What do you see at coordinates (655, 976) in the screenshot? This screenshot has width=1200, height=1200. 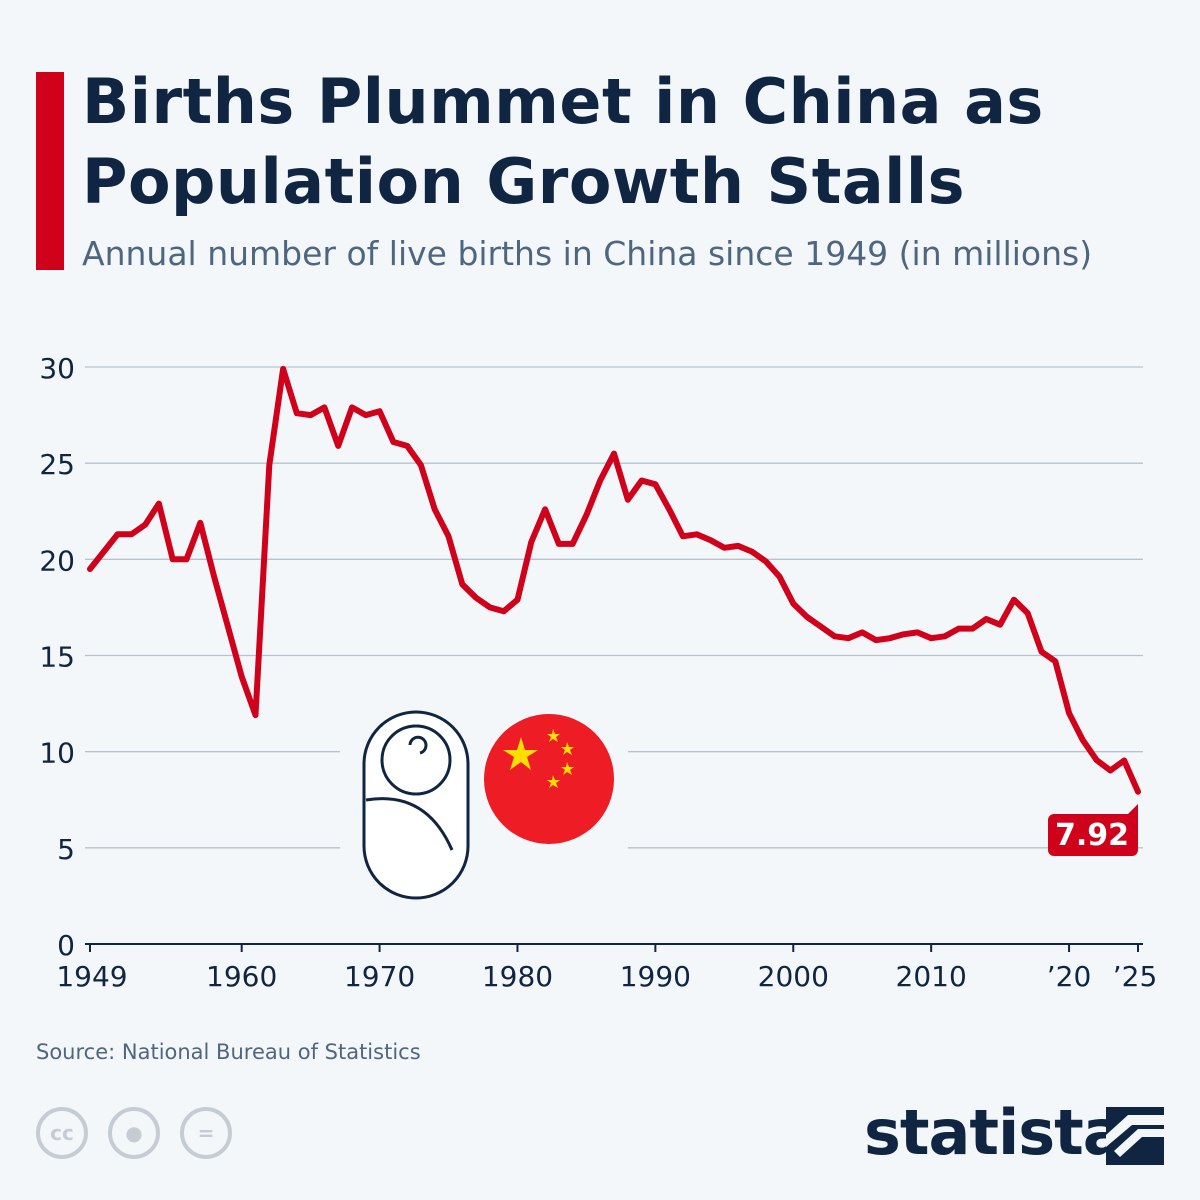 I see `x-tick-label: 1990` at bounding box center [655, 976].